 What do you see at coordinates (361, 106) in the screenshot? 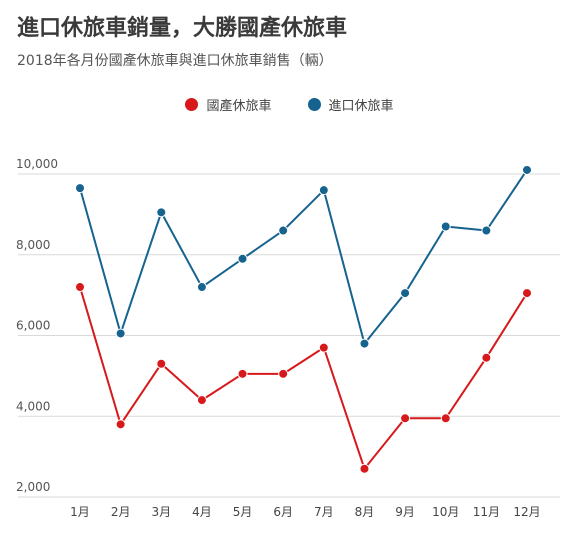
I see `legend-label-imported: 進口休旅車` at bounding box center [361, 106].